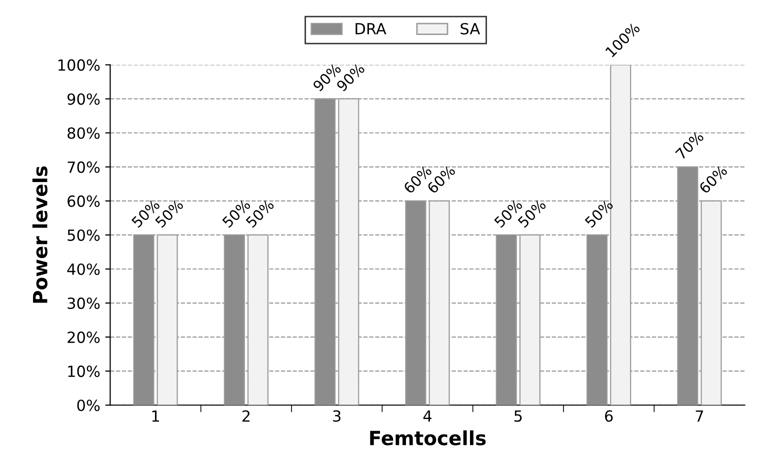 This screenshot has width=760, height=463. What do you see at coordinates (428, 438) in the screenshot?
I see `x-axis-title: Femtocells` at bounding box center [428, 438].